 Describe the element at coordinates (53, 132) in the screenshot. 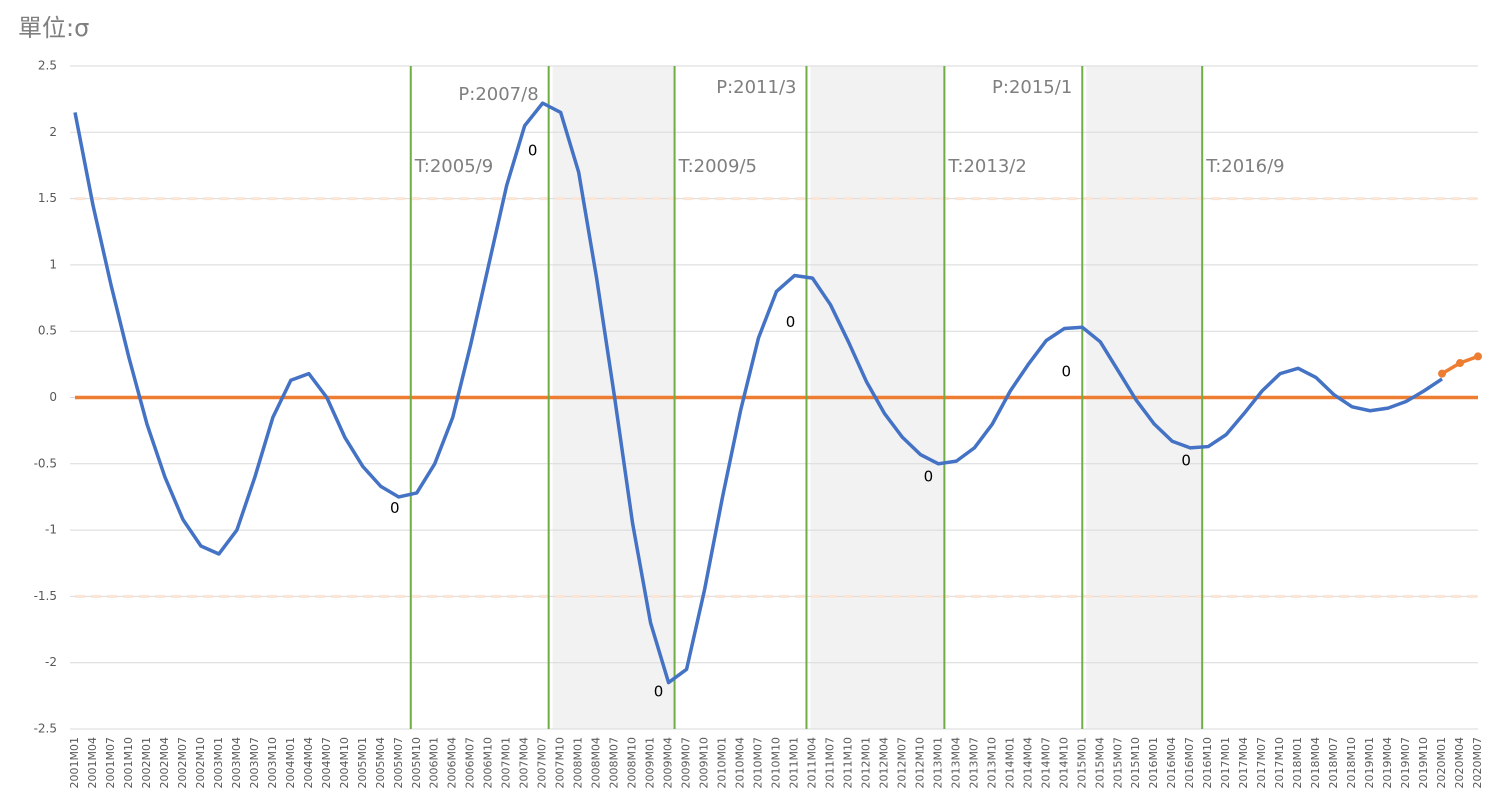

I see `y-tick-label: 2` at that location.